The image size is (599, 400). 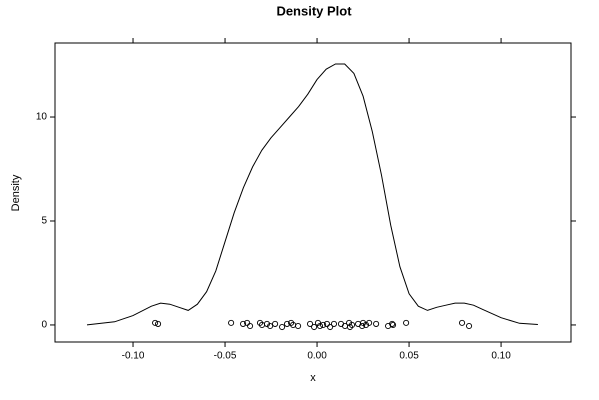 What do you see at coordinates (16, 192) in the screenshot?
I see `y-axis-label: Density` at bounding box center [16, 192].